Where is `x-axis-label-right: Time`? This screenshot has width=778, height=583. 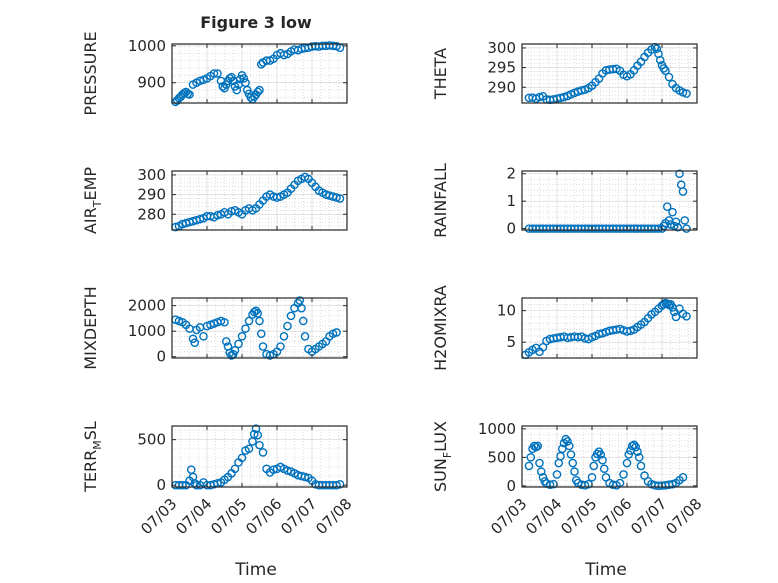
x-axis-label-right: Time is located at coordinates (605, 570).